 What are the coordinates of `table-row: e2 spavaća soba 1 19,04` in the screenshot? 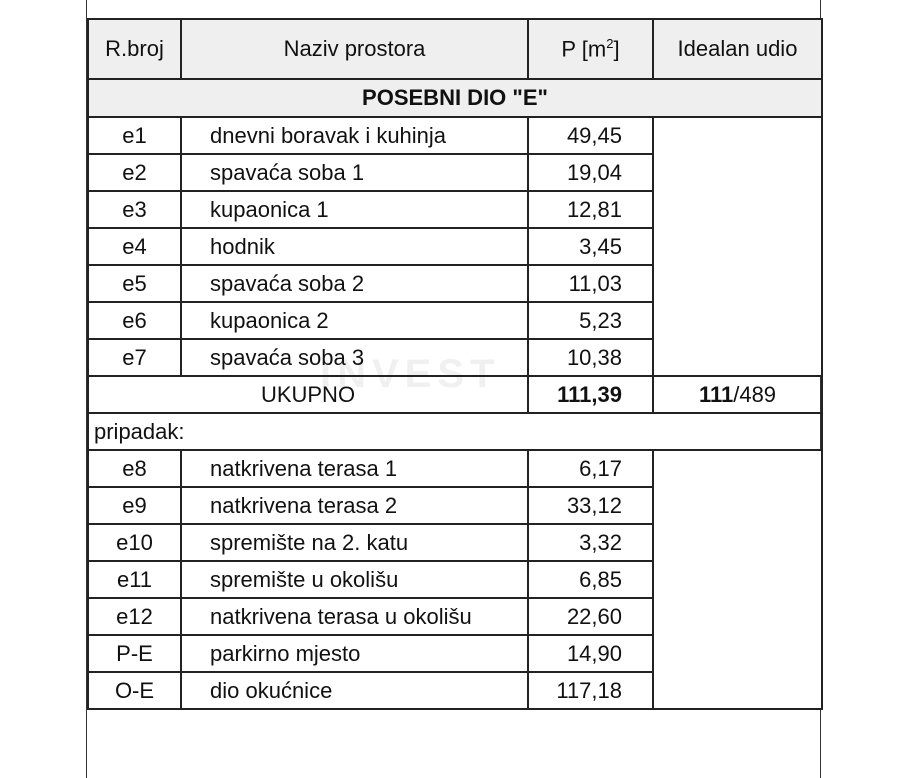 It's located at (454, 172).